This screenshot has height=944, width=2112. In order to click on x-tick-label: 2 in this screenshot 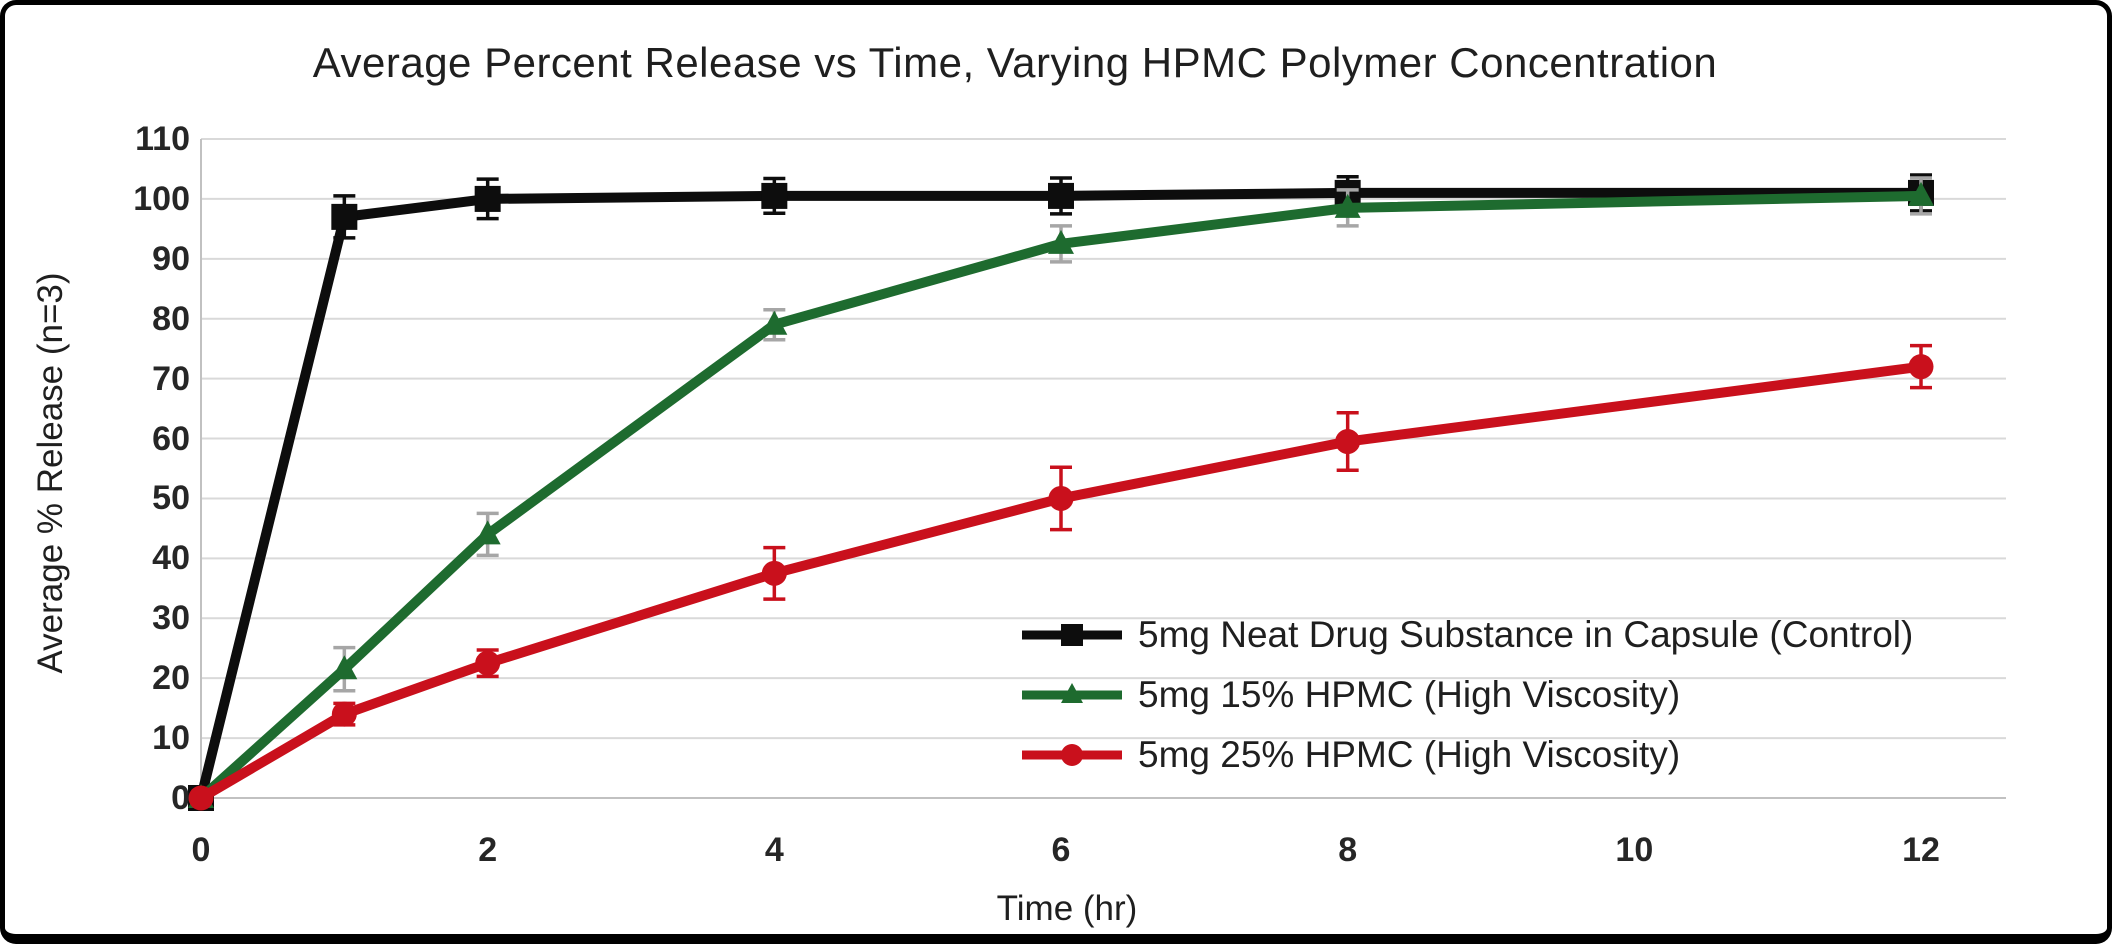, I will do `click(488, 850)`.